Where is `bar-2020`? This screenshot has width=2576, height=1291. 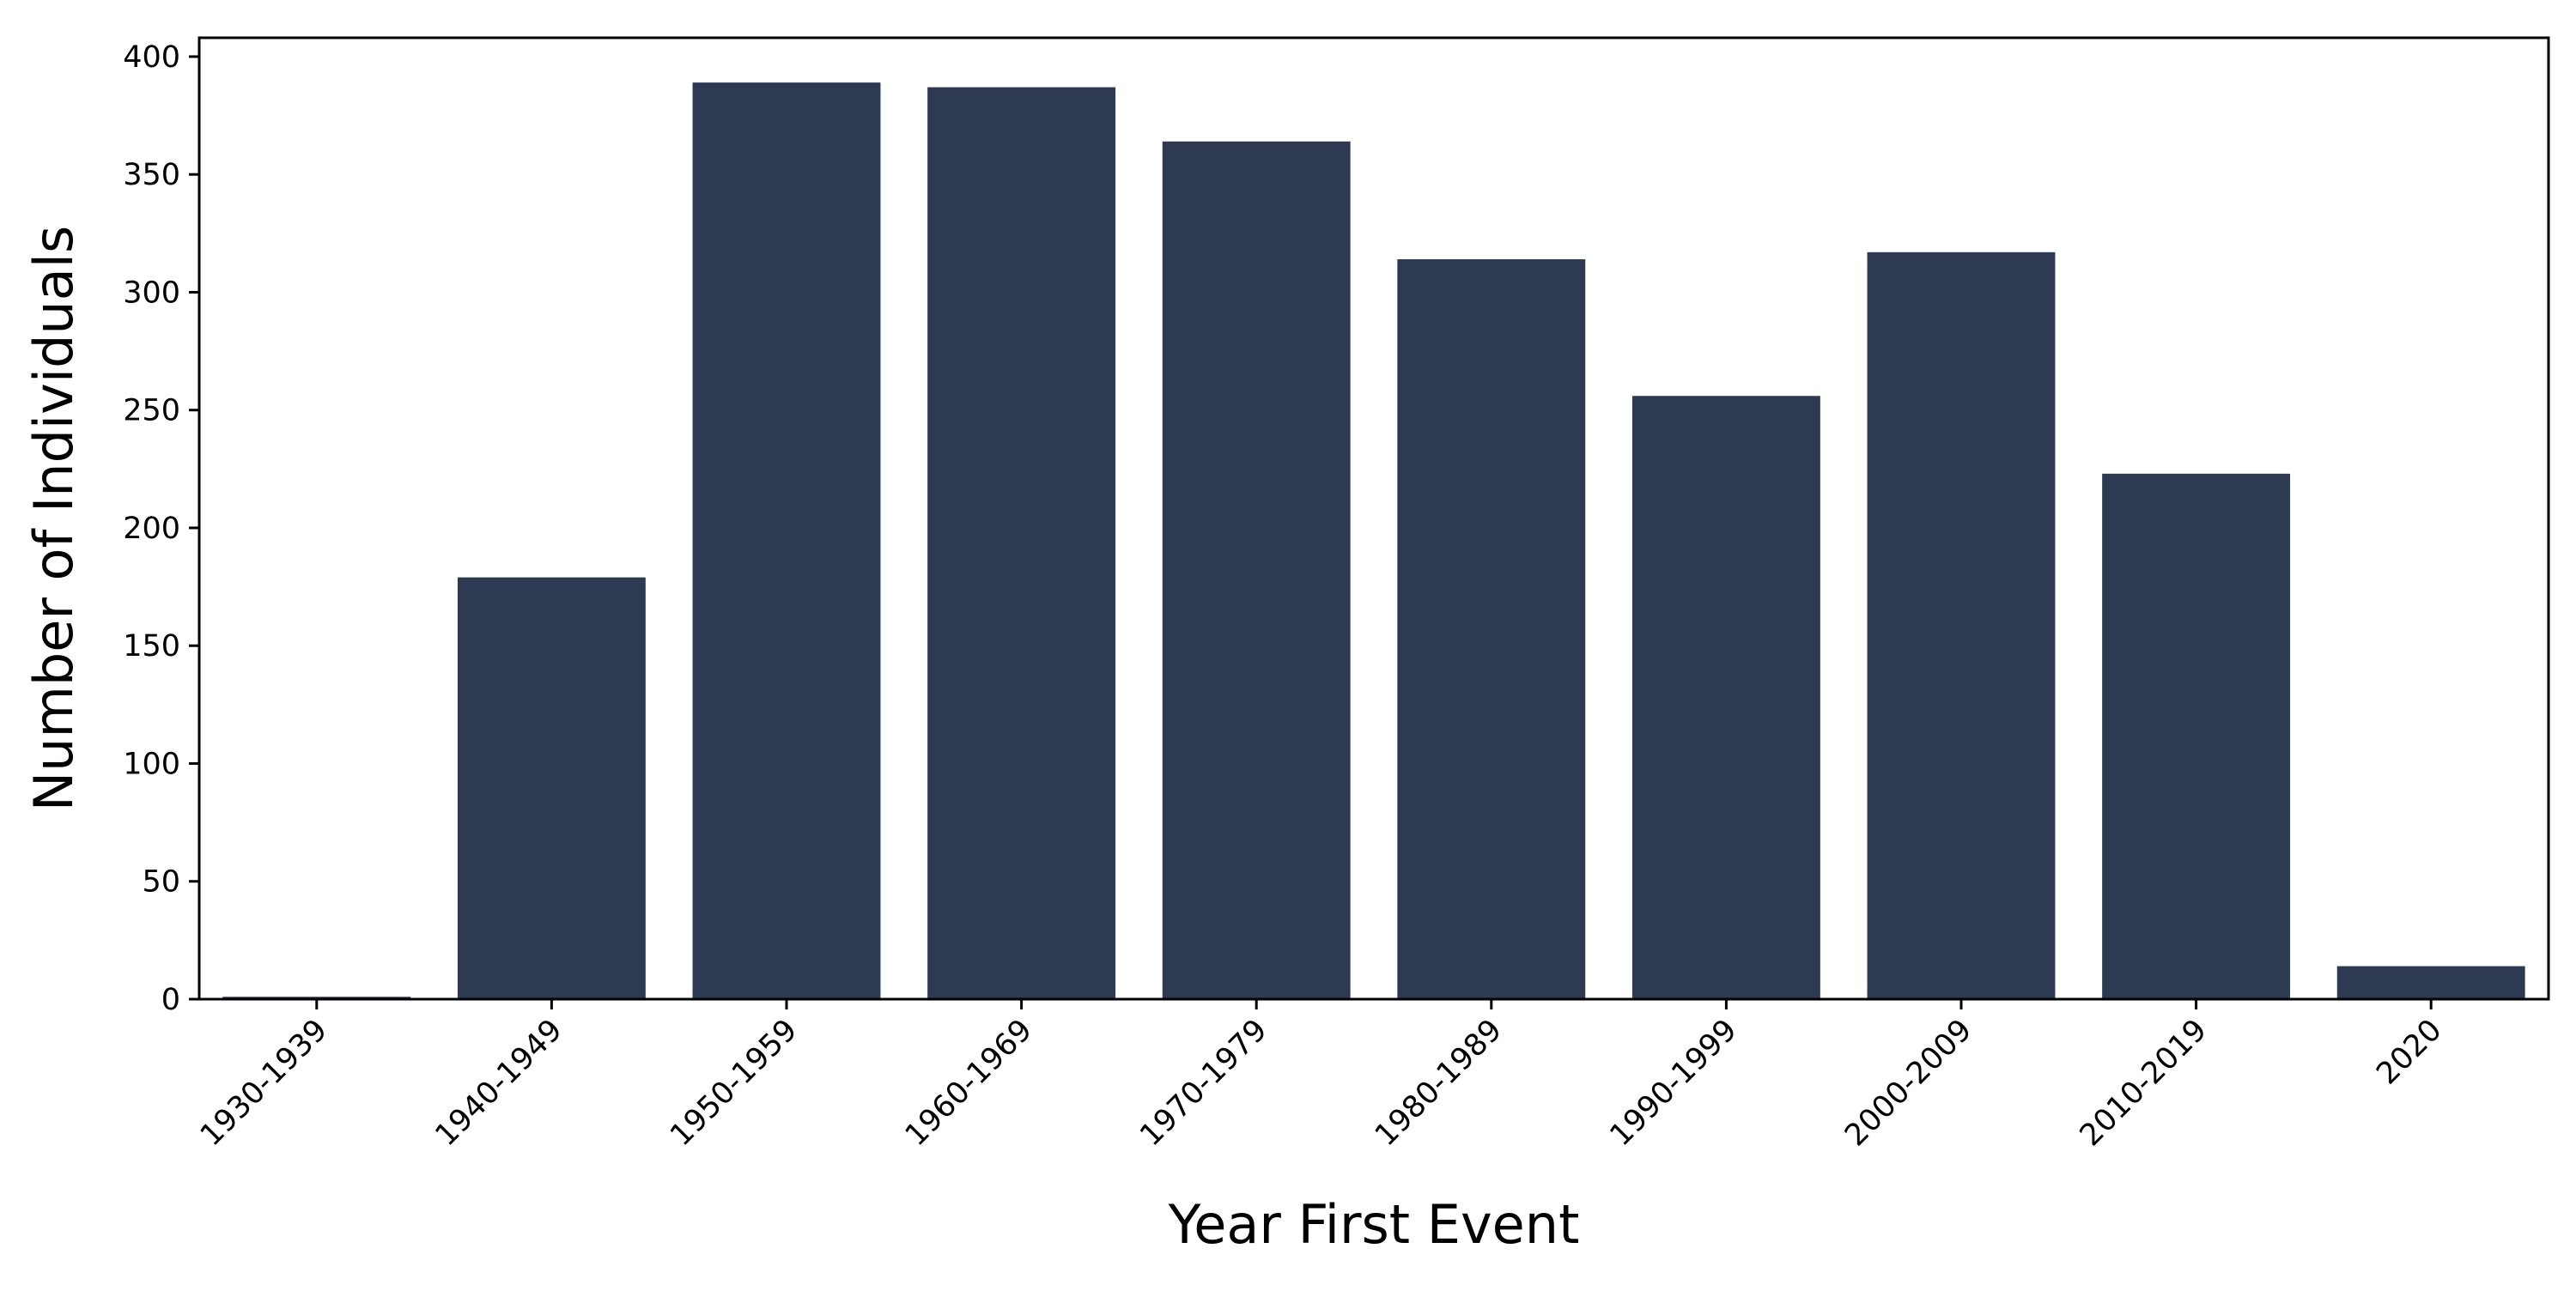
bar-2020 is located at coordinates (2430, 983).